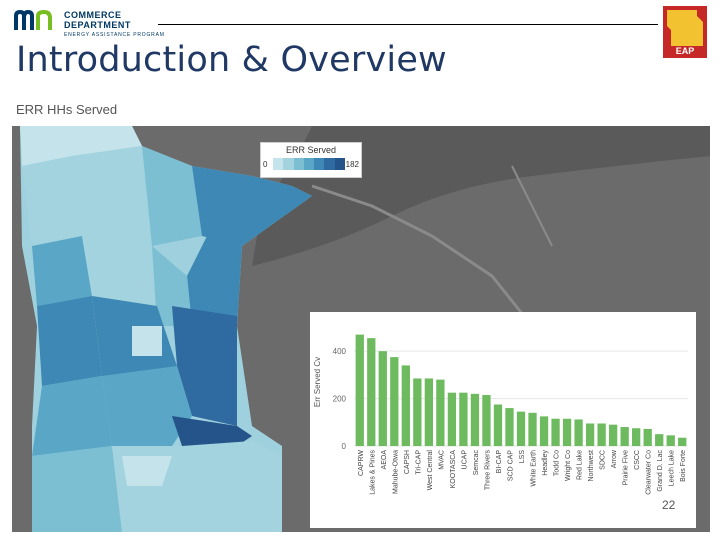 The image size is (720, 540). Describe the element at coordinates (441, 460) in the screenshot. I see `x-tick-label: MVAC` at that location.